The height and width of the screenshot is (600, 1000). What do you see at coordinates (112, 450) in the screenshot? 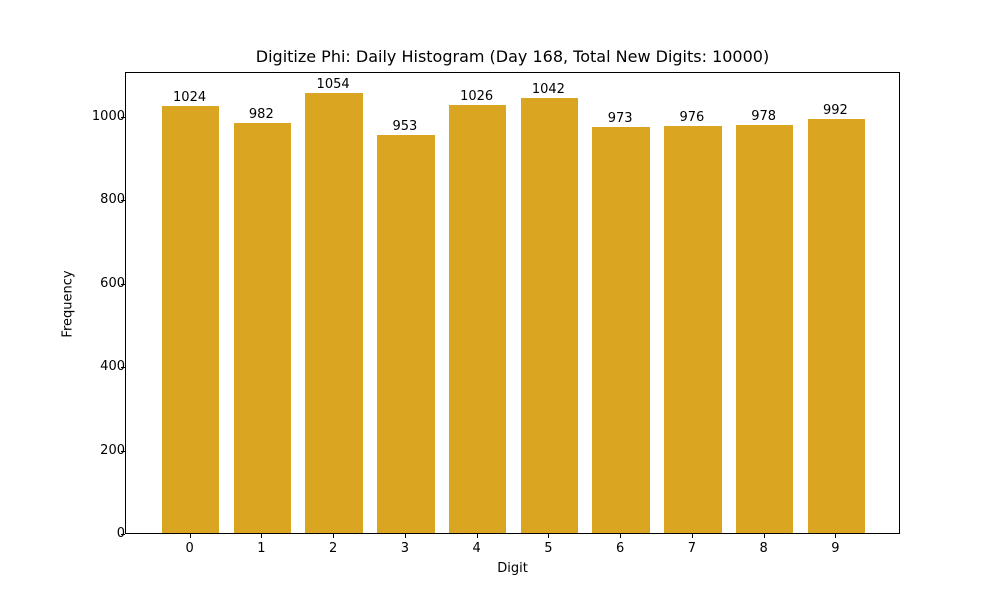
I see `y-tick-label: 200` at bounding box center [112, 450].